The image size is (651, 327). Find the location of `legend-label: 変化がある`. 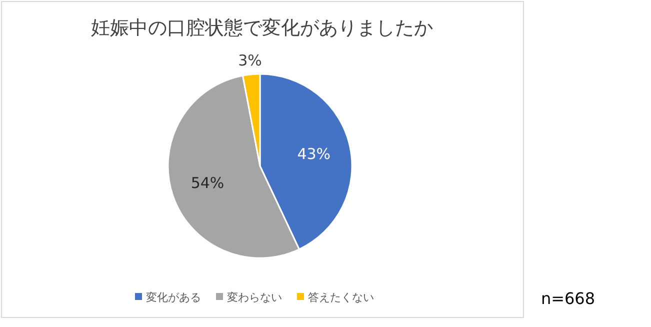

legend-label: 変化がある is located at coordinates (173, 297).